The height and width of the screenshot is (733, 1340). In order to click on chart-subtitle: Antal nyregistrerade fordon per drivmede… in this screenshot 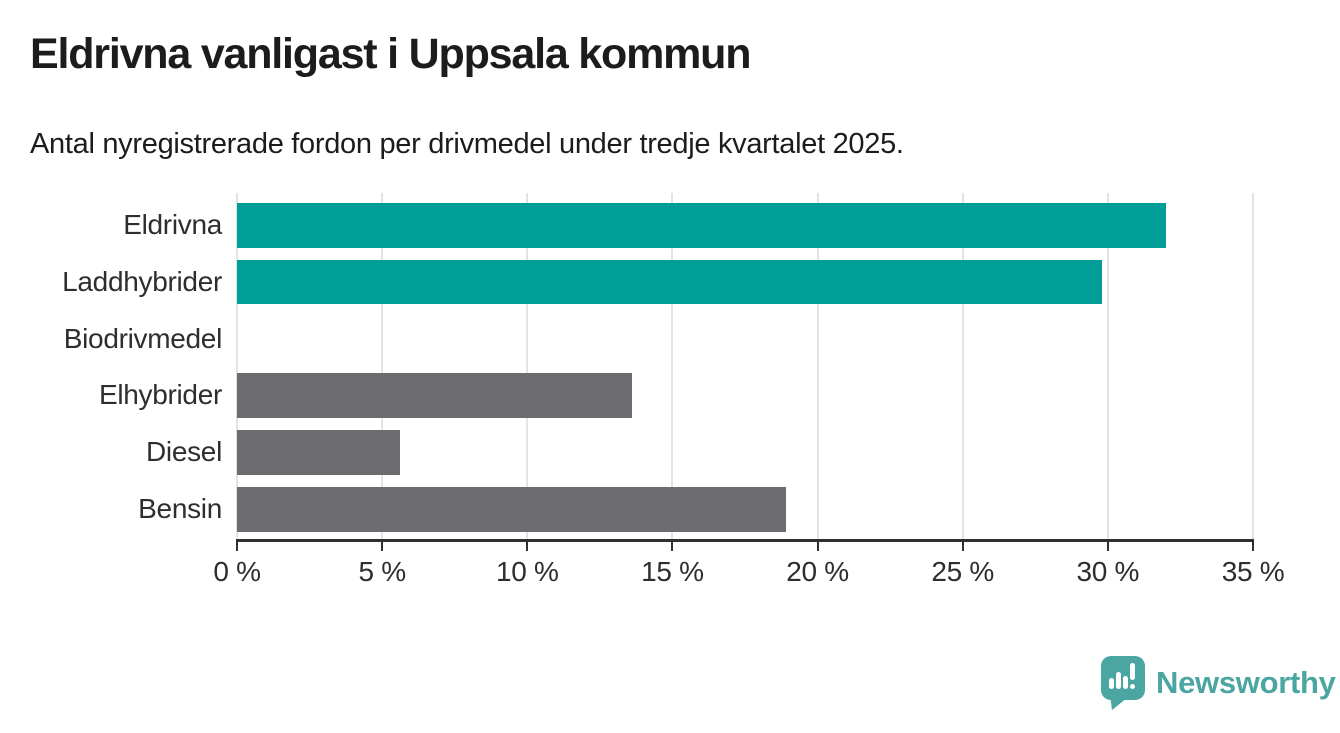, I will do `click(467, 144)`.